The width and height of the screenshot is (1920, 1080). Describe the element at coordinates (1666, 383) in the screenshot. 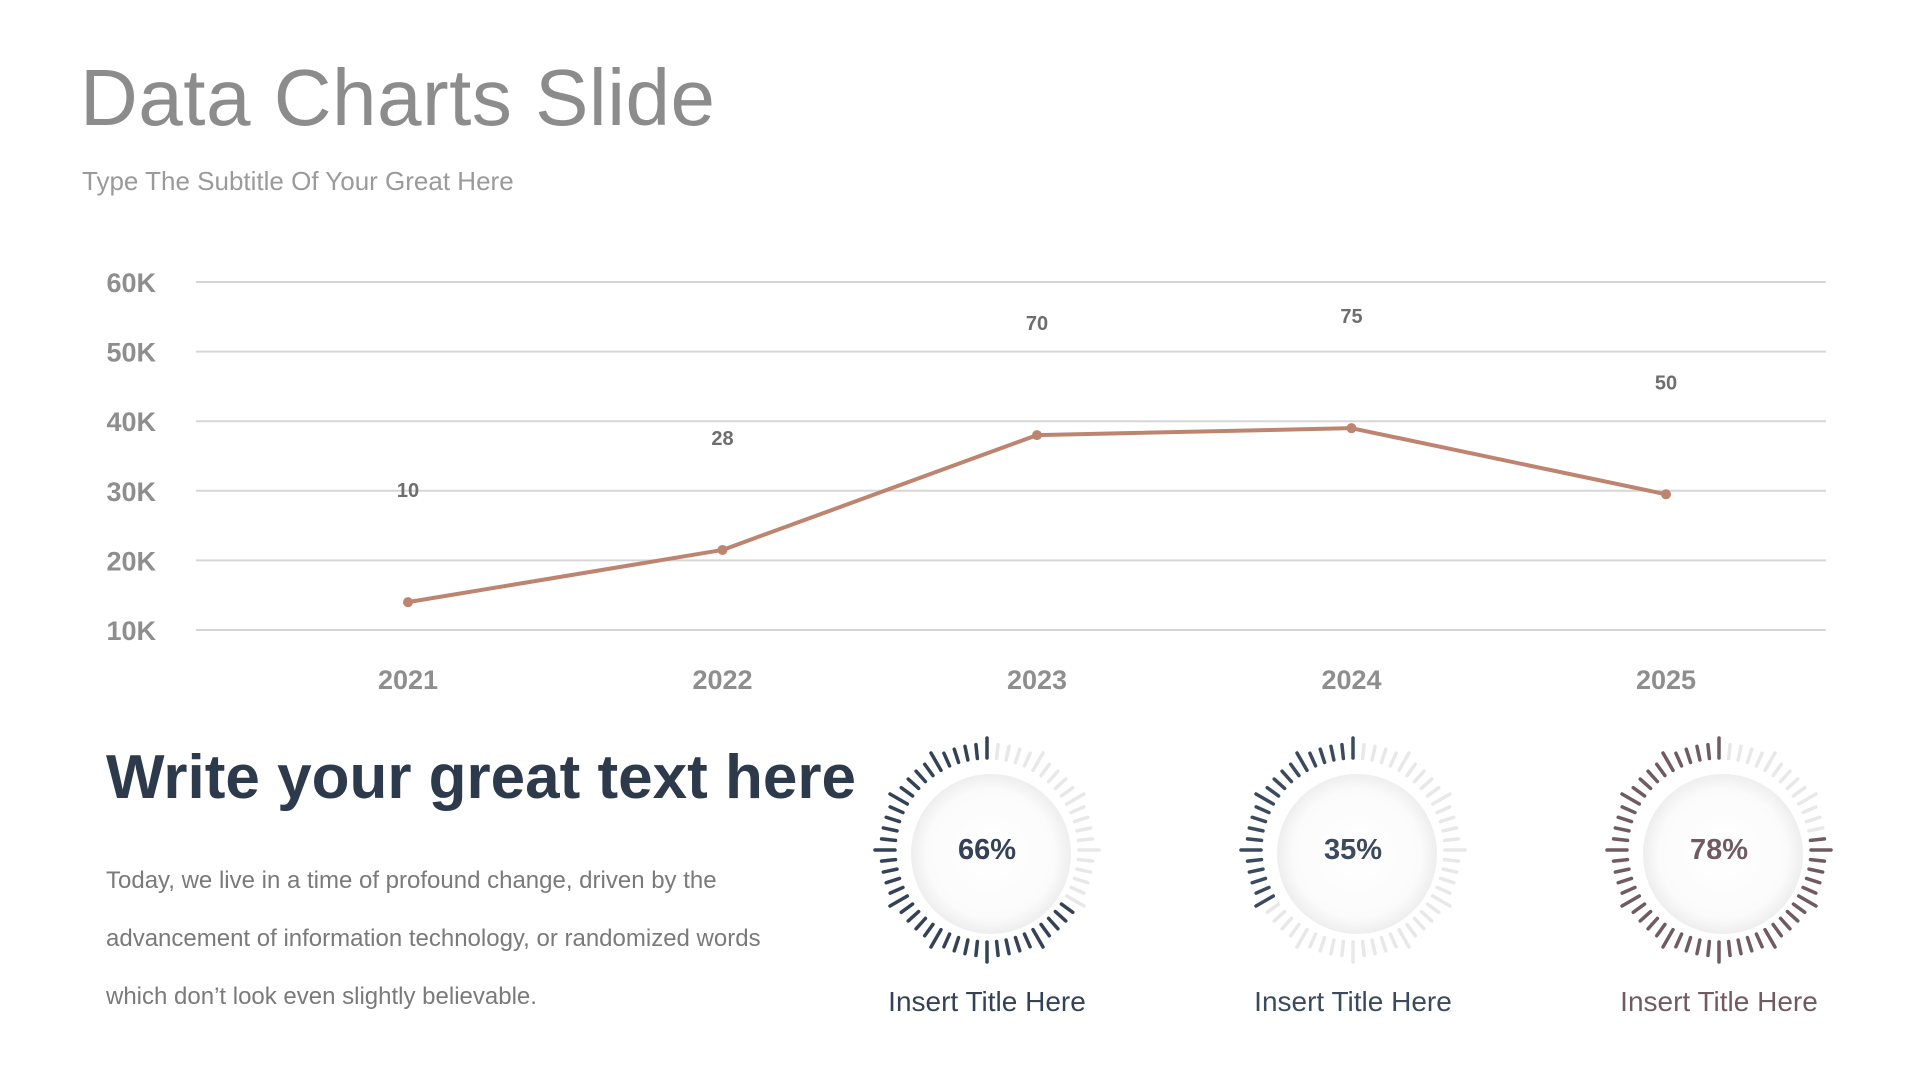

I see `data-label: 50` at that location.